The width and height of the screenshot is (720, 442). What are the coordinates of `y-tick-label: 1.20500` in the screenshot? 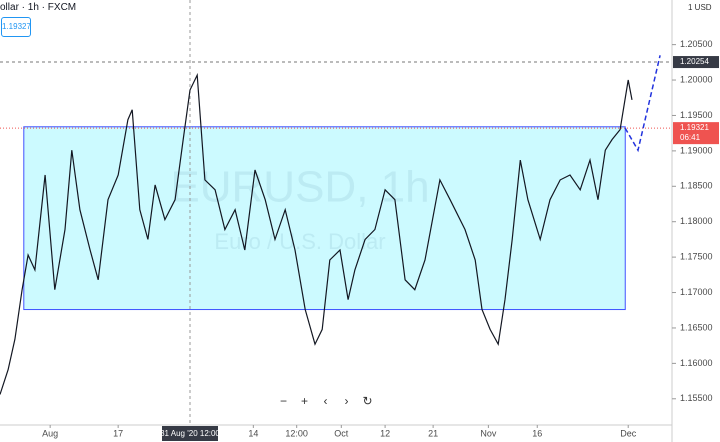 It's located at (696, 44).